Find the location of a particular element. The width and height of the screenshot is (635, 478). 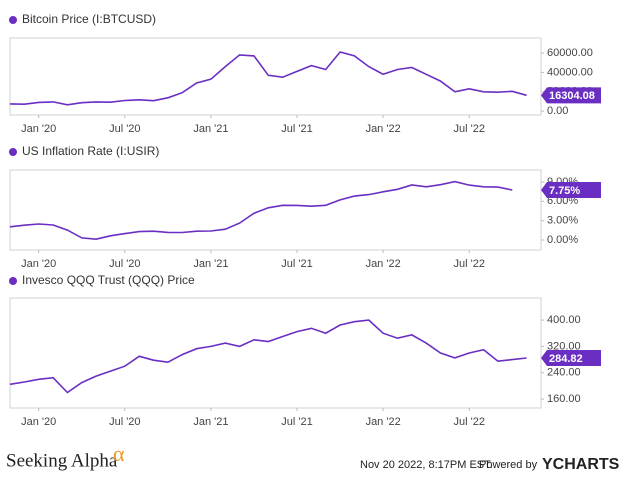

y-tick-label: 400.00 is located at coordinates (564, 320).